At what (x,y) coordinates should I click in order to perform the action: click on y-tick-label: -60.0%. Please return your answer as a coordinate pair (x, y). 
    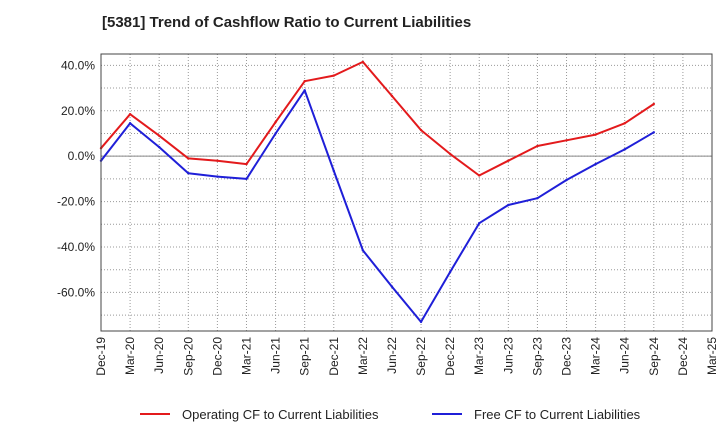
    Looking at the image, I should click on (76, 292).